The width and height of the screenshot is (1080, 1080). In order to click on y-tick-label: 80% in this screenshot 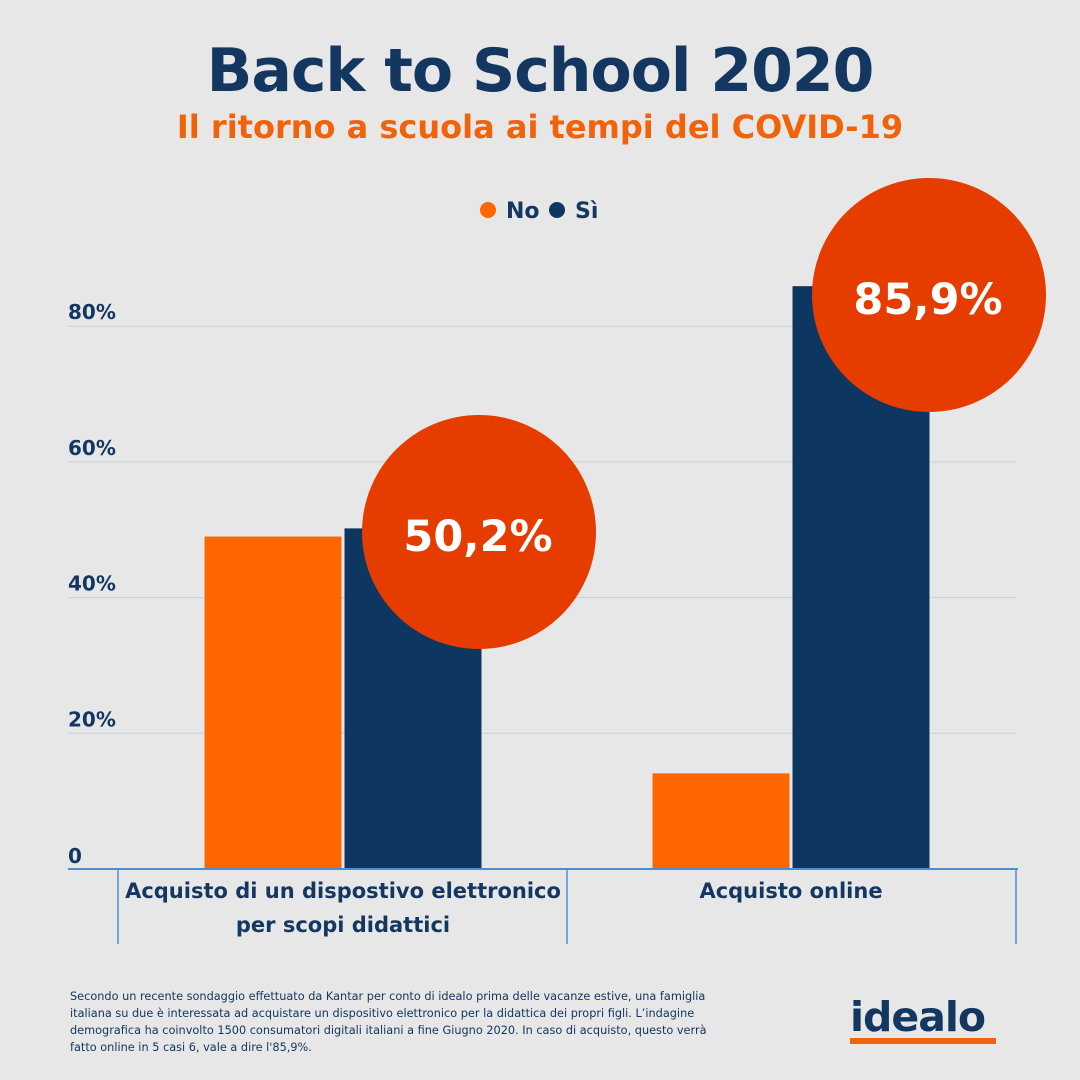, I will do `click(92, 312)`.